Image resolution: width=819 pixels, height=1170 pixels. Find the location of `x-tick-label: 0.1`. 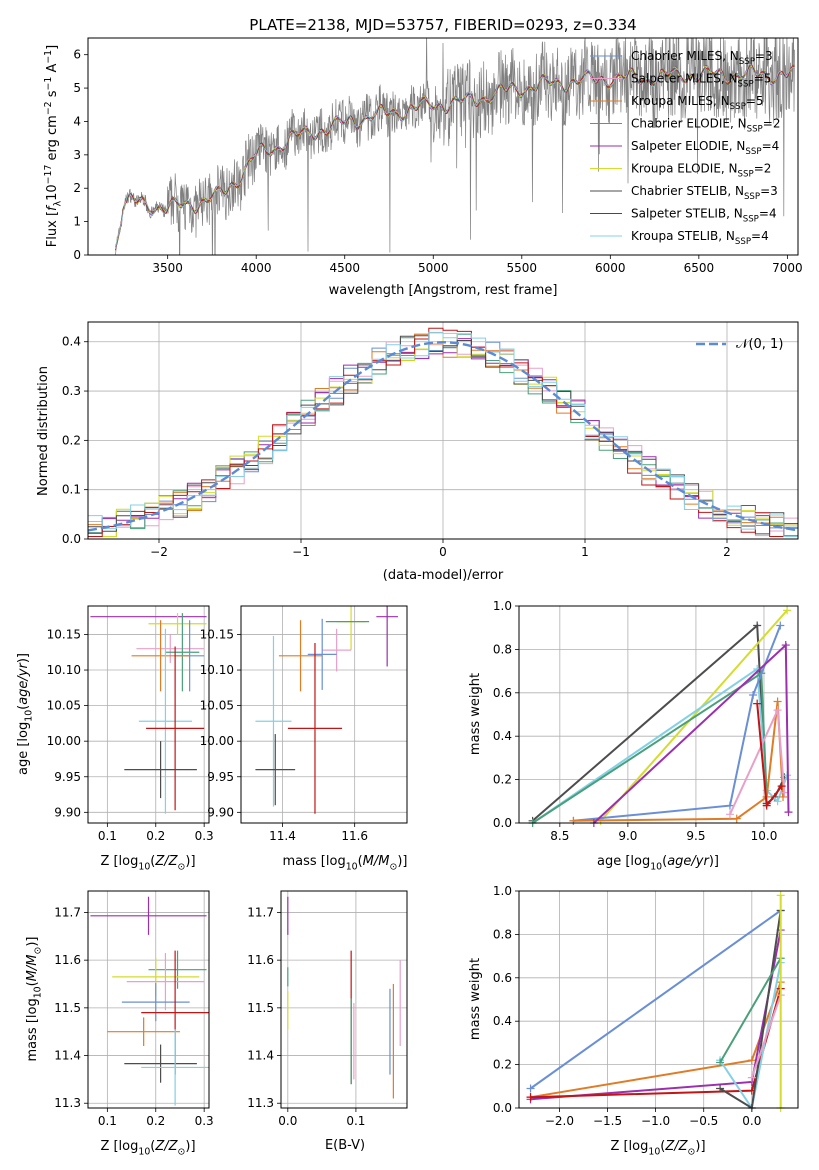

x-tick-label: 0.1 is located at coordinates (107, 836).